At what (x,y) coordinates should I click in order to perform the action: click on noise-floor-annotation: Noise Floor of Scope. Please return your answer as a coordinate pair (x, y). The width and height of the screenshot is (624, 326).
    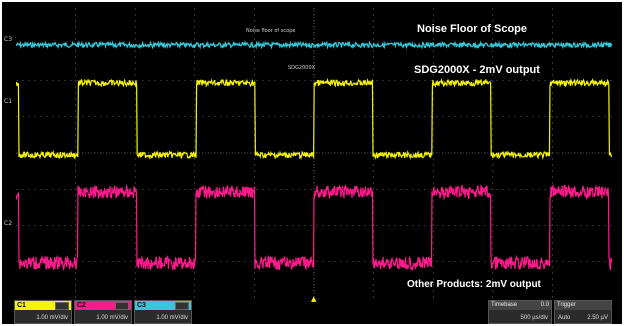
    Looking at the image, I should click on (472, 29).